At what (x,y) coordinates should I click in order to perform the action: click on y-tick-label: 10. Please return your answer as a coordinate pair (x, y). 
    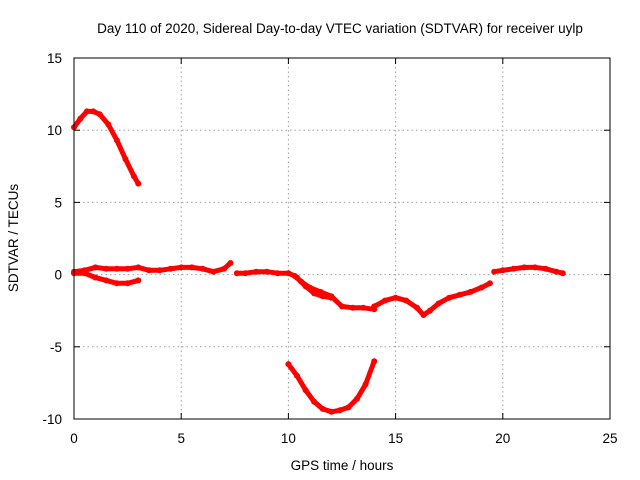
    Looking at the image, I should click on (54, 130).